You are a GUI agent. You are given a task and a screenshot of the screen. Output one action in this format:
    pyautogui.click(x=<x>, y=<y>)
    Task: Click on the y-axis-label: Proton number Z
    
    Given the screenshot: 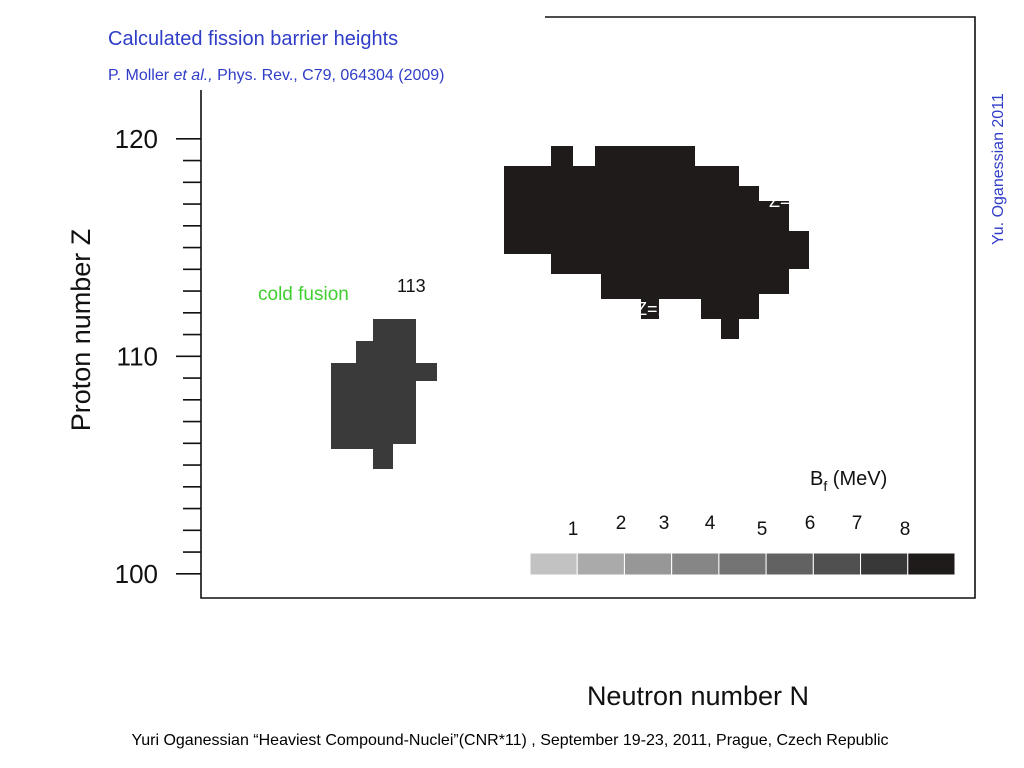 What is the action you would take?
    pyautogui.click(x=81, y=330)
    